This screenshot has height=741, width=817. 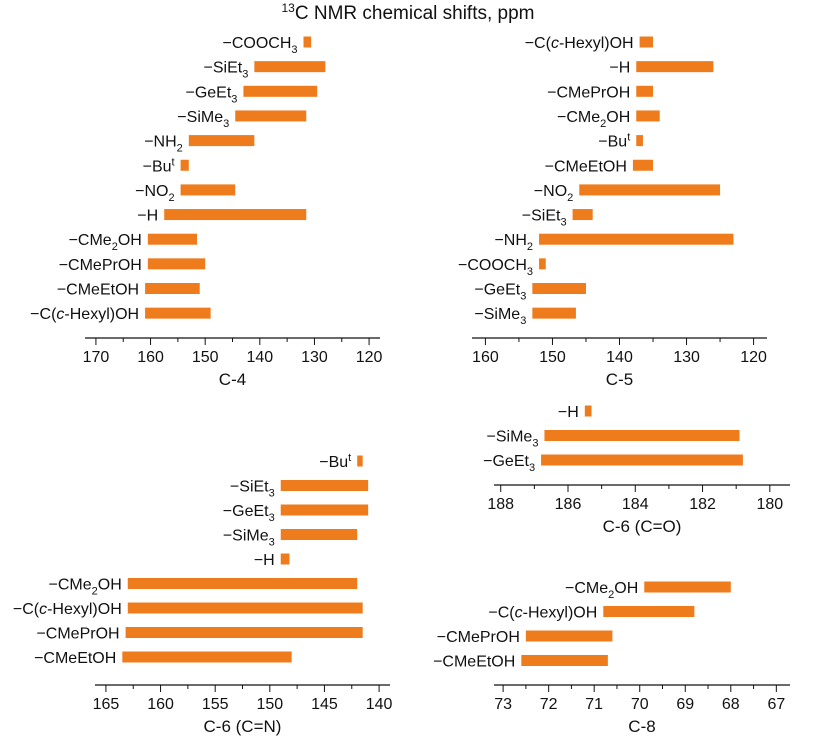 I want to click on category-label: −COOCH3, so click(x=259, y=45).